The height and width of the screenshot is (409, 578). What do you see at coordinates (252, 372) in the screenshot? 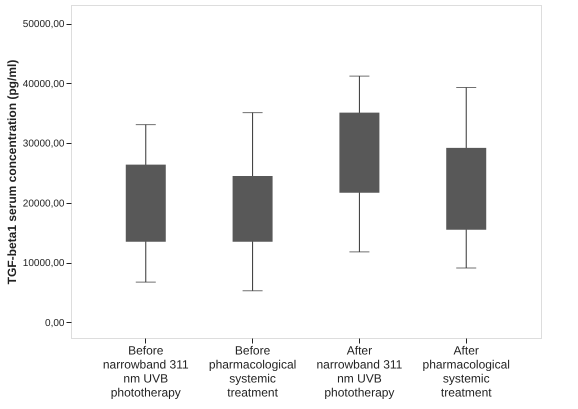
I see `x-tick-label: Before pharmacological systemic treatment` at bounding box center [252, 372].